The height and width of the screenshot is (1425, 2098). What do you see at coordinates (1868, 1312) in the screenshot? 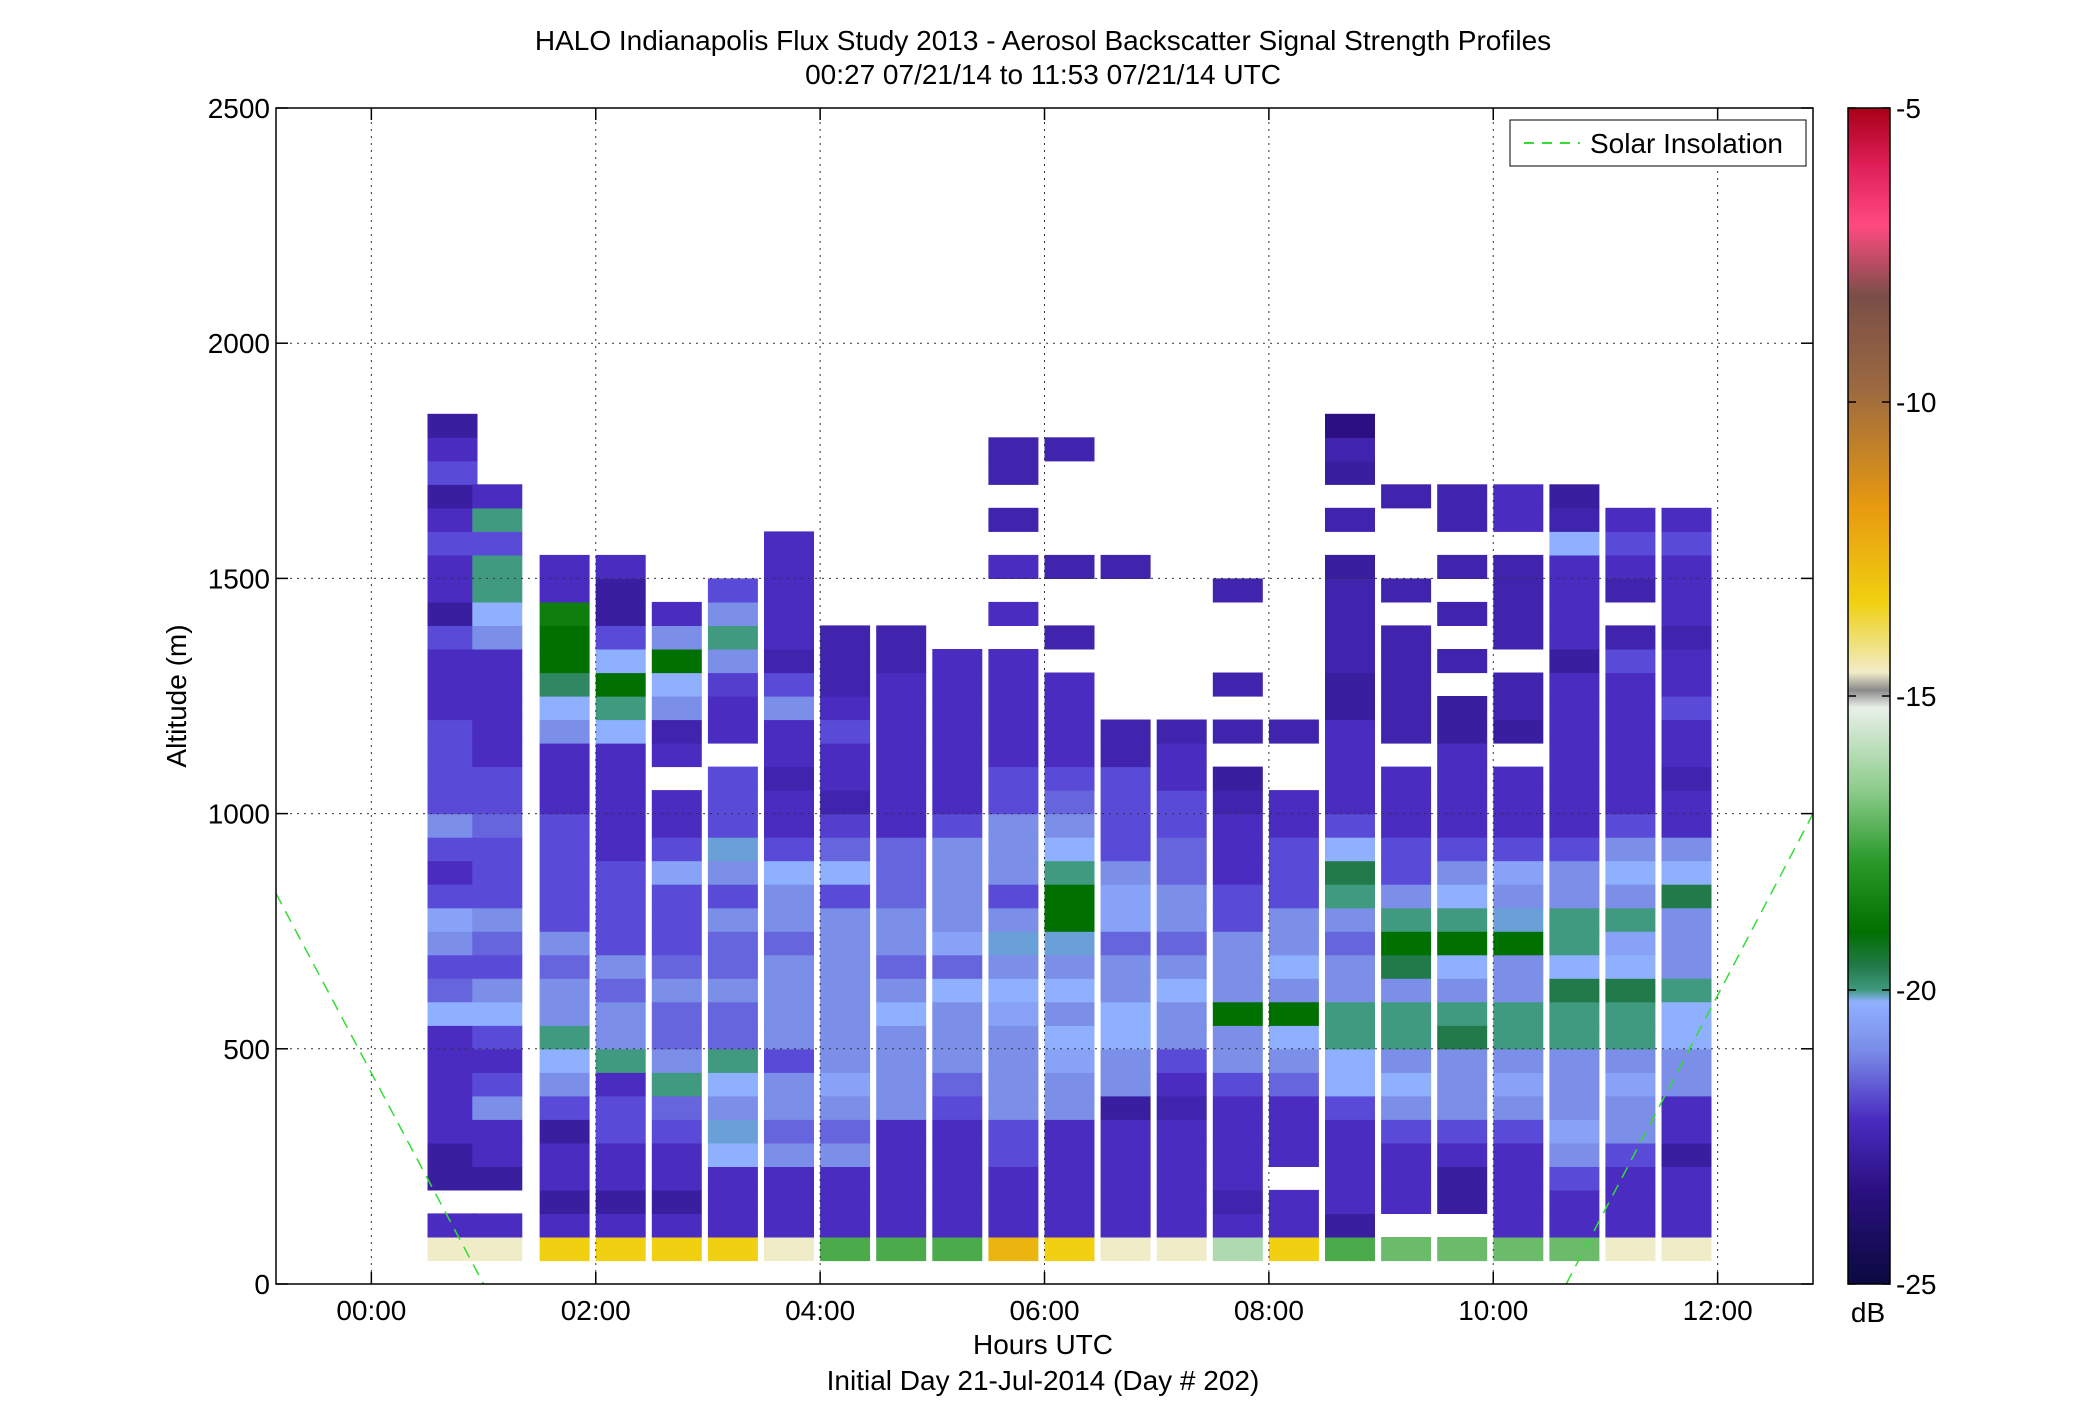
I see `colorbar-unit: dB` at bounding box center [1868, 1312].